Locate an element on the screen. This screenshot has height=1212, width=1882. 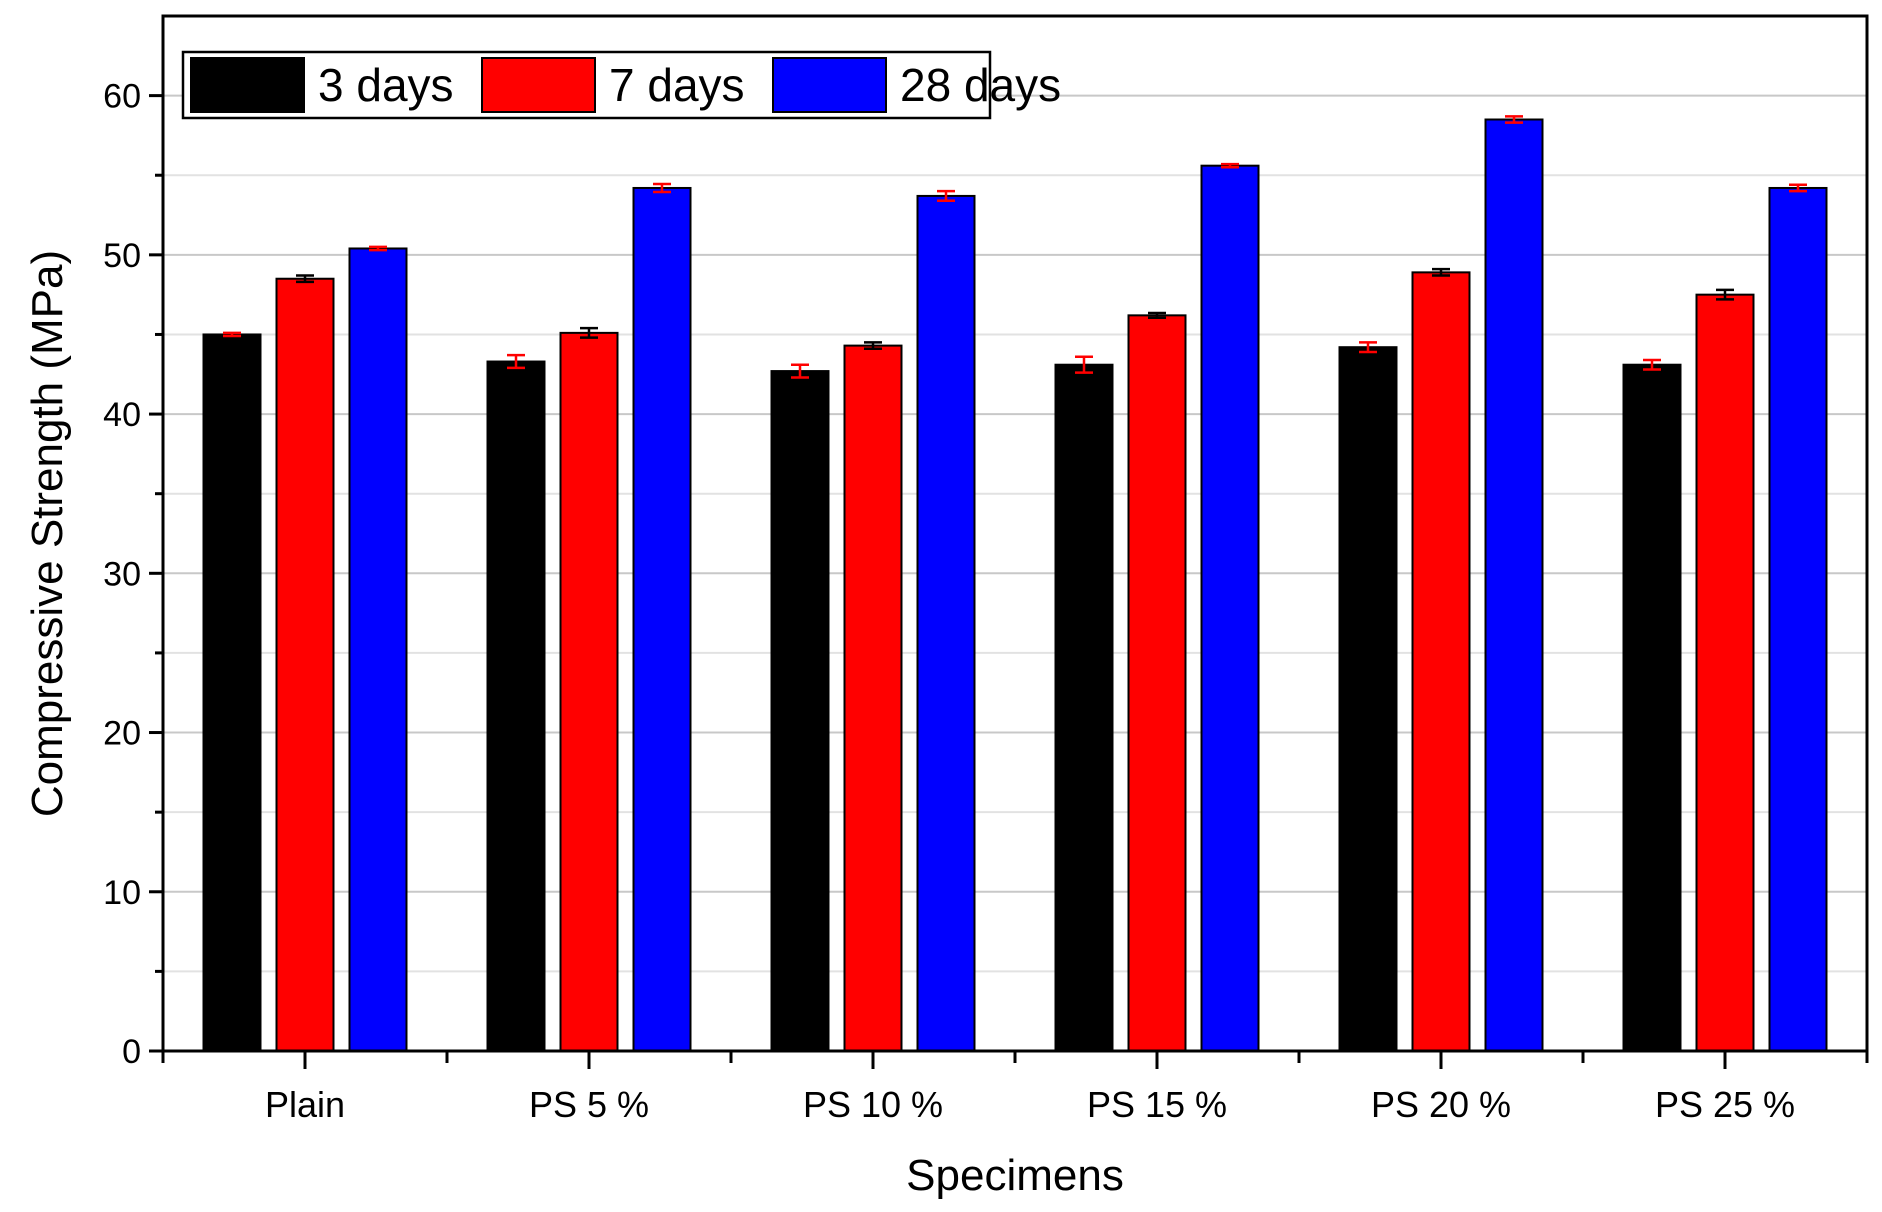
legend-label: 28 days is located at coordinates (980, 85).